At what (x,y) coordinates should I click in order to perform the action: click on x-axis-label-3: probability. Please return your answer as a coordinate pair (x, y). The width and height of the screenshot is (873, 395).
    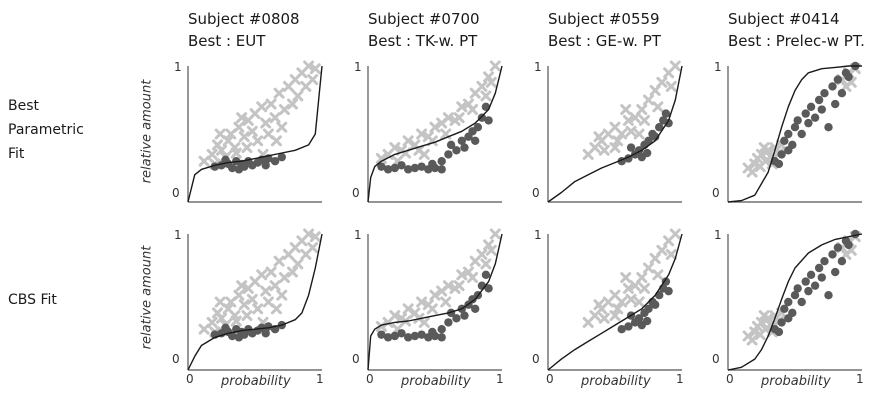
    Looking at the image, I should click on (616, 381).